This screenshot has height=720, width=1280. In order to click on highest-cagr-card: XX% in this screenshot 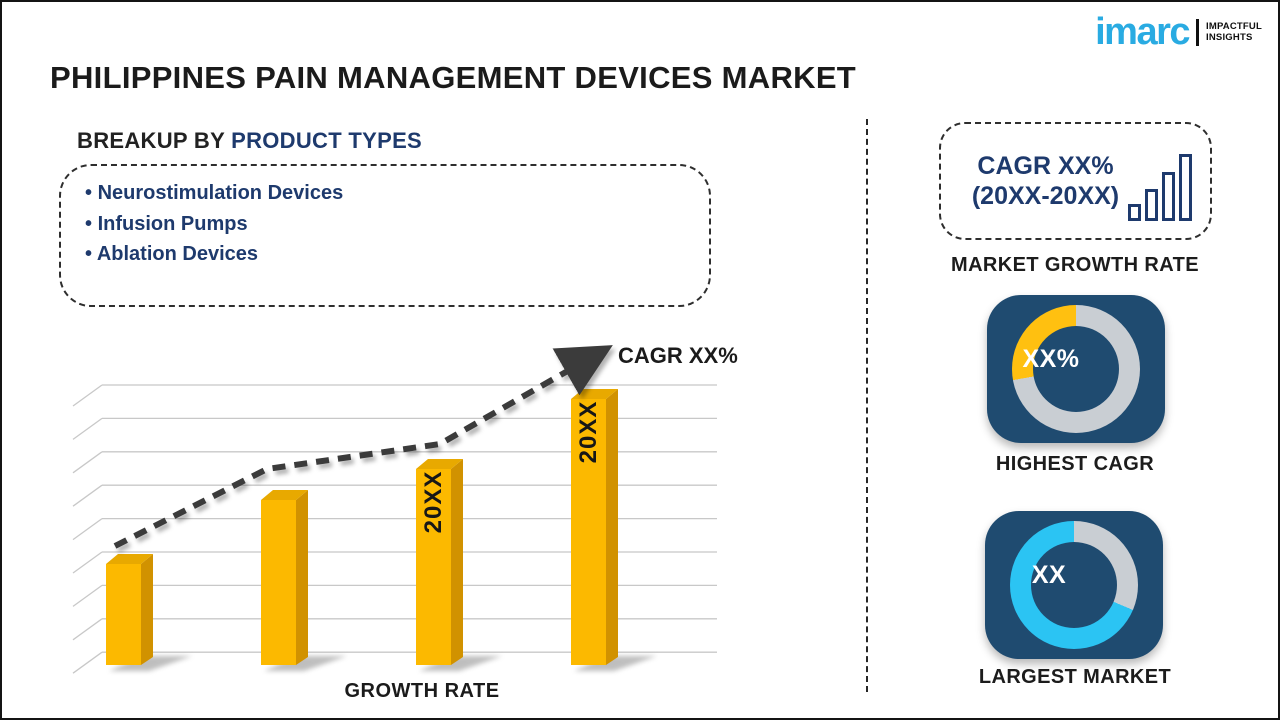, I will do `click(1076, 369)`.